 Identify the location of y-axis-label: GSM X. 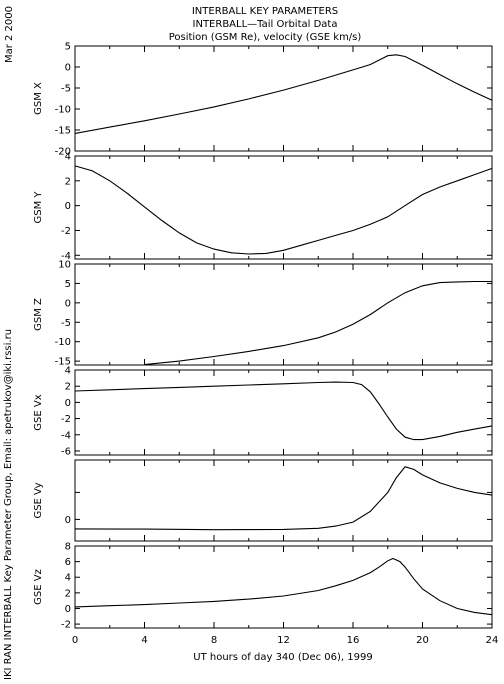
(38, 98).